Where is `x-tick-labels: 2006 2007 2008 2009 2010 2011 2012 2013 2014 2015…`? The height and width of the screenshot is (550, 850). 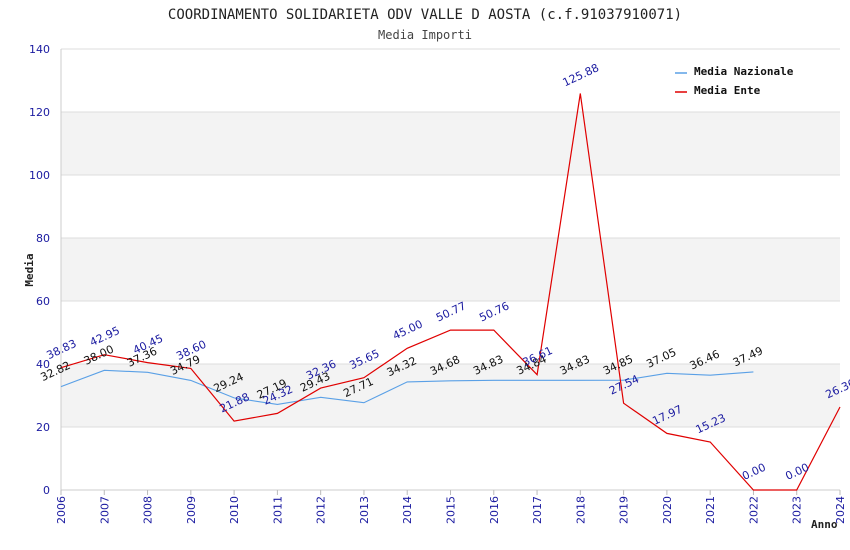
x-tick-labels: 2006 2007 2008 2009 2010 2011 2012 2013 2014 2015… is located at coordinates (451, 510).